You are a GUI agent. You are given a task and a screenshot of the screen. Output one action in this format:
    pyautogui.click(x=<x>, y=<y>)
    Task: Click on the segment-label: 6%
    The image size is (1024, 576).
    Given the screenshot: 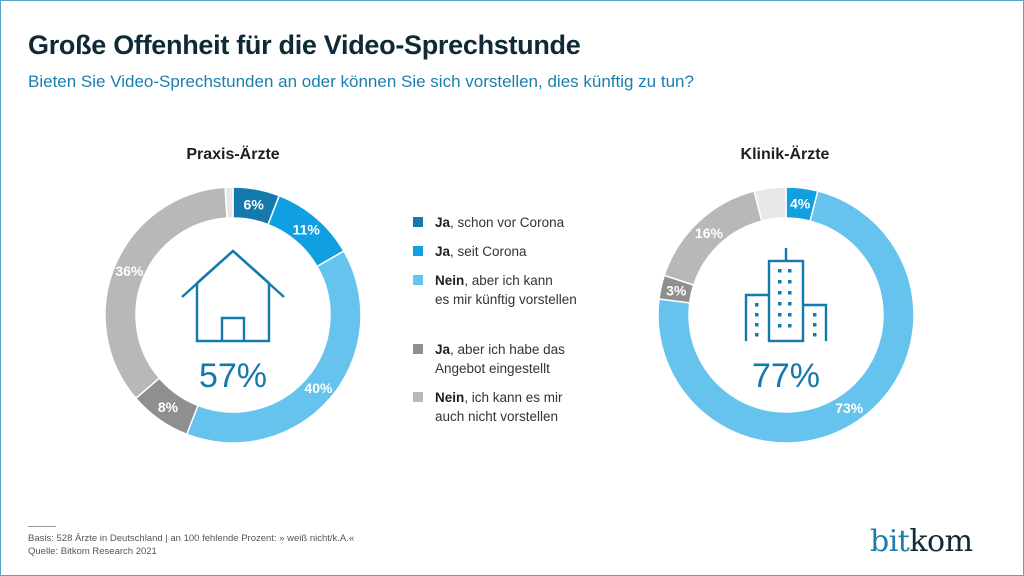 What is the action you would take?
    pyautogui.click(x=254, y=204)
    